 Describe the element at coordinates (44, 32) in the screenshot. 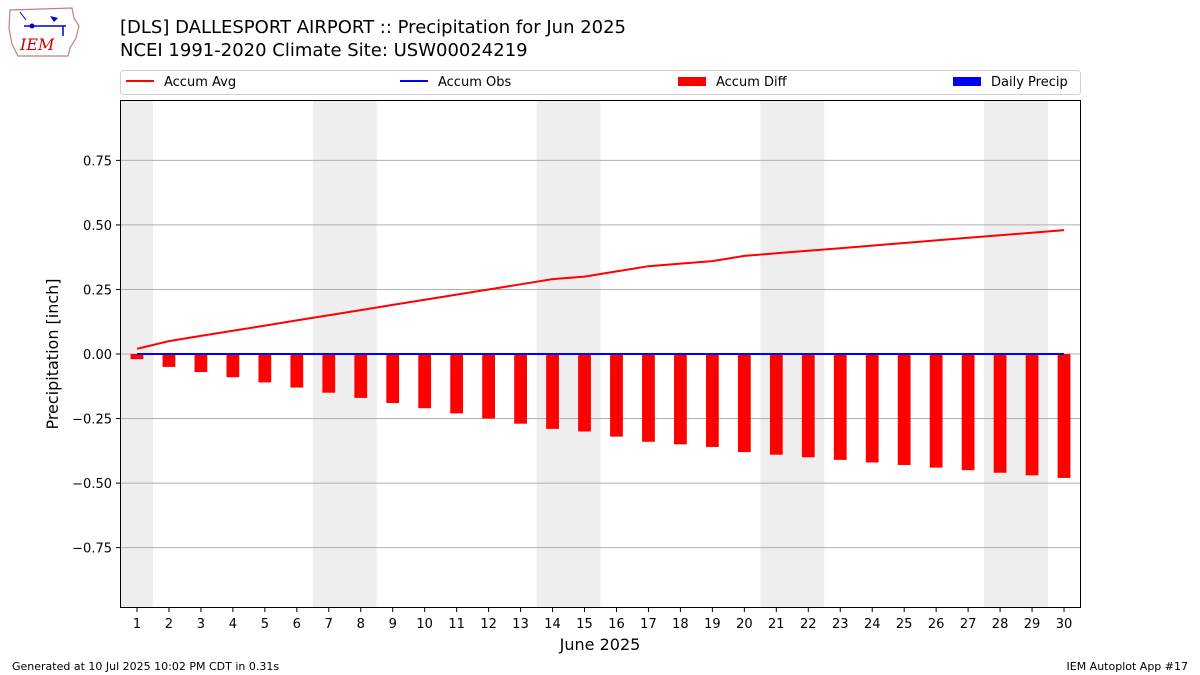

I see `iem-logo: IEM` at that location.